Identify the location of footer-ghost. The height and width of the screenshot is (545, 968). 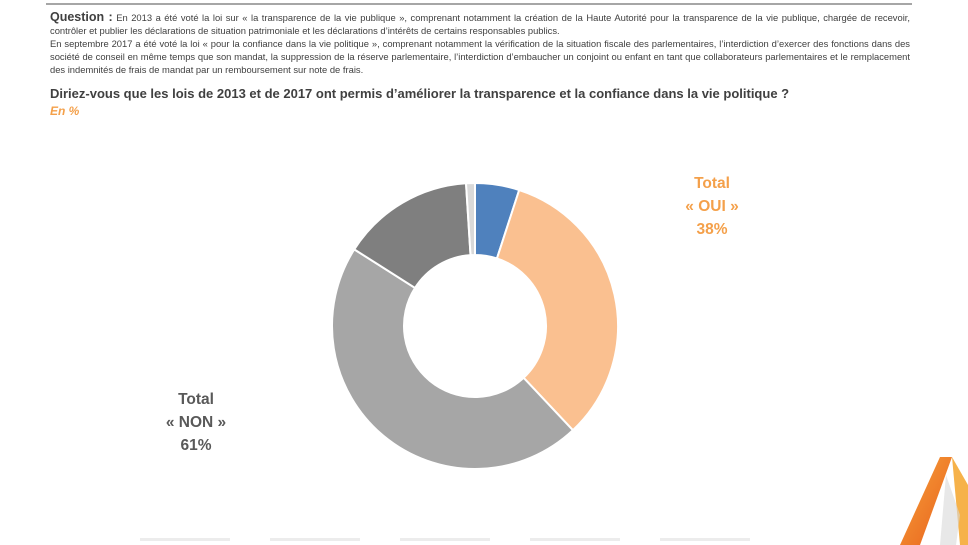
(480, 541).